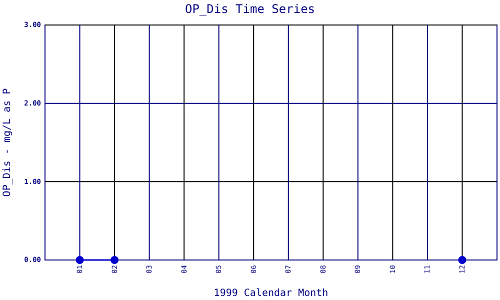 This screenshot has width=500, height=300. Describe the element at coordinates (271, 293) in the screenshot. I see `x-axis-title: 1999 Calendar Month` at that location.